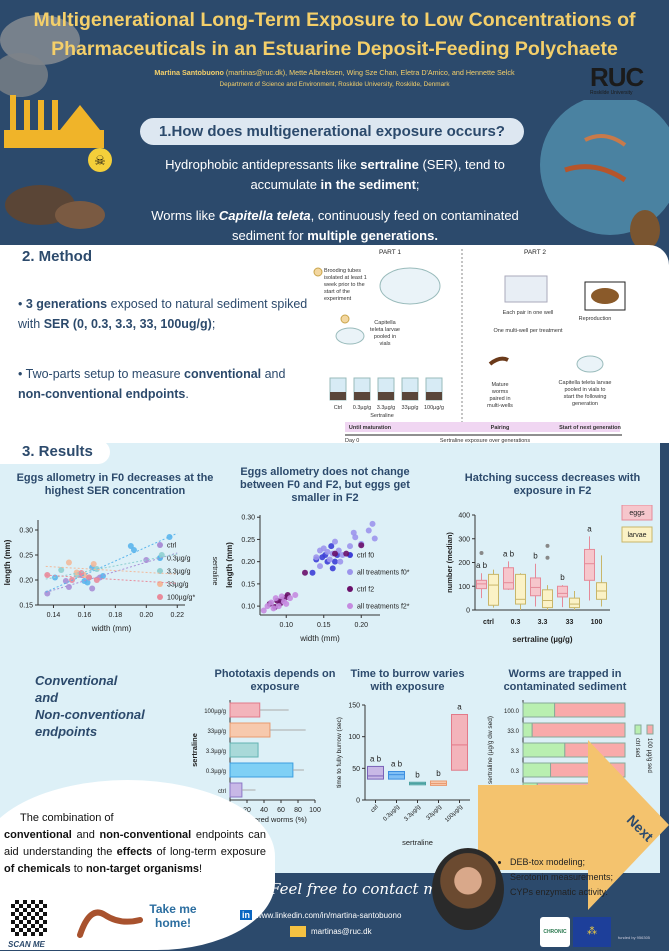  Describe the element at coordinates (464, 539) in the screenshot. I see `y-tick-label: 300` at that location.